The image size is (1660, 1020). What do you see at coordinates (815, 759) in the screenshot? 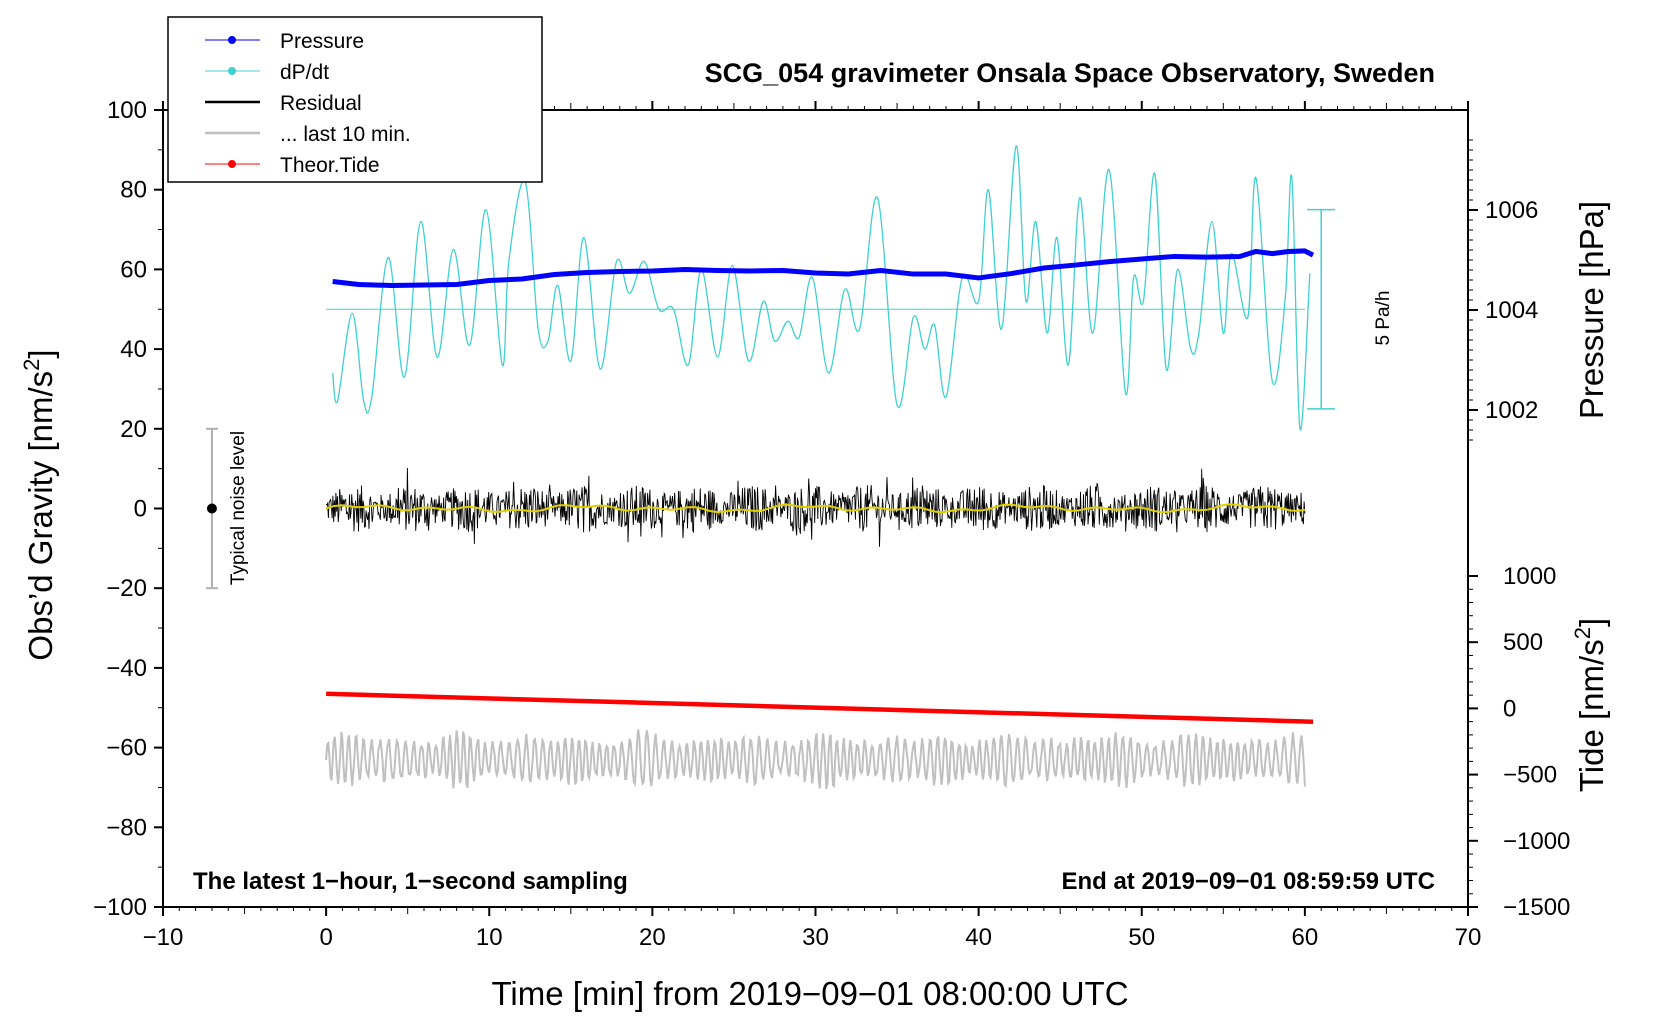
I see `last-10-min-series-line` at bounding box center [815, 759].